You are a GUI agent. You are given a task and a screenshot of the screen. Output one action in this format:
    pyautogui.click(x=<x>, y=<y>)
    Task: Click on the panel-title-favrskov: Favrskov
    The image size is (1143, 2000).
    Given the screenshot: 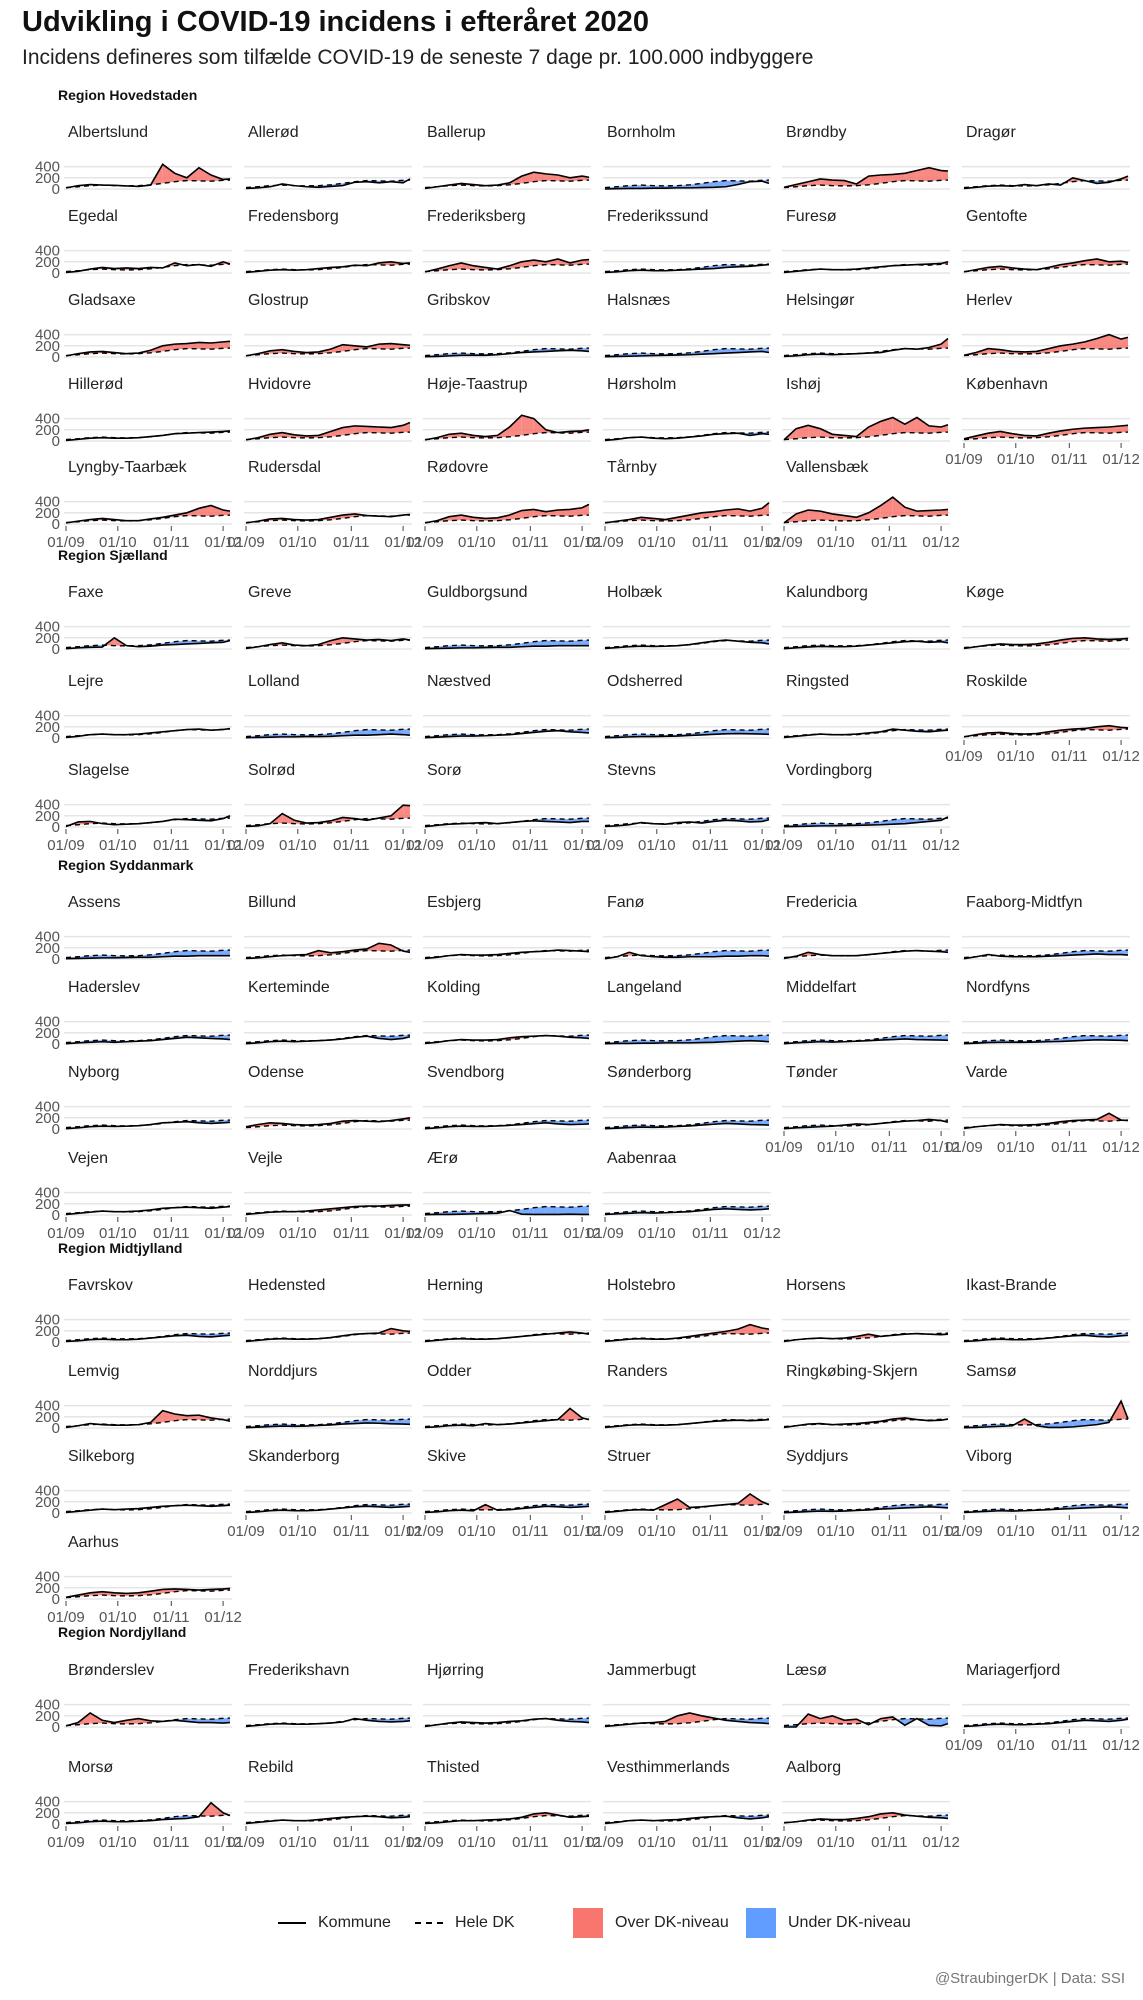 What is the action you would take?
    pyautogui.click(x=100, y=1285)
    